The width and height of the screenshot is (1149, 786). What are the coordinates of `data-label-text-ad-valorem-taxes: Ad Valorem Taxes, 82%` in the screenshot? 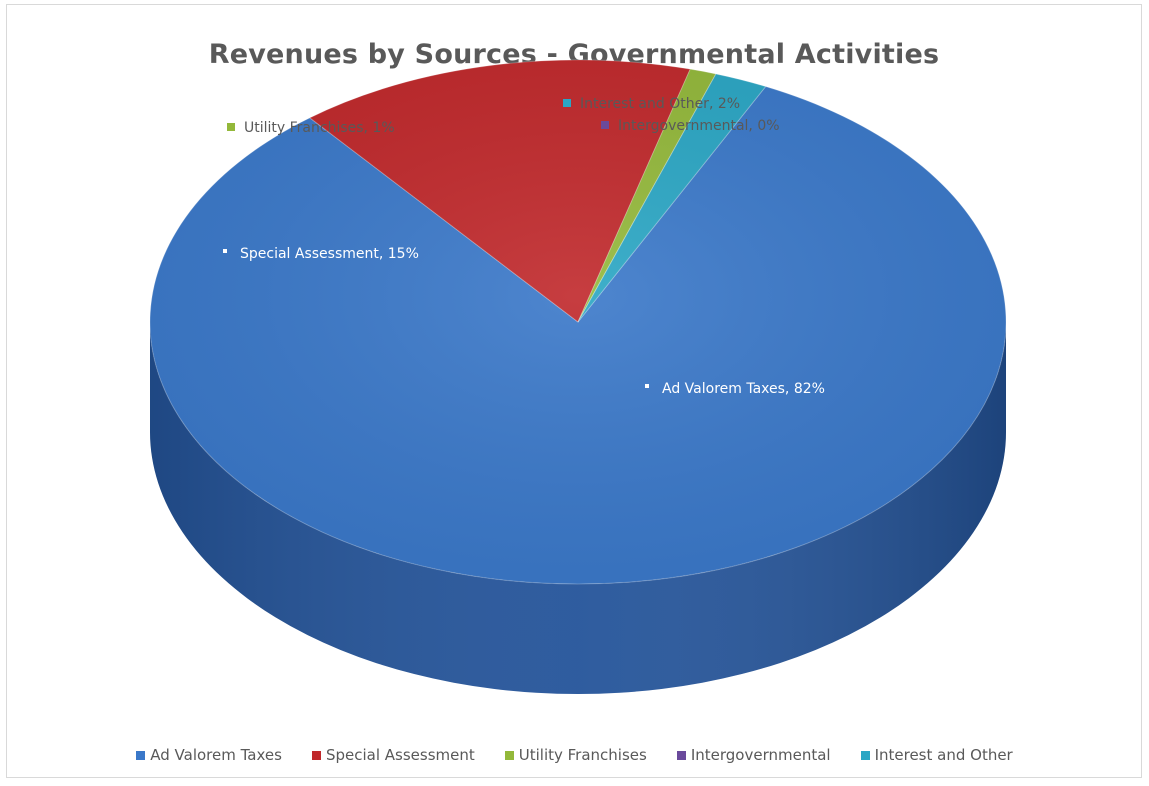 It's located at (743, 389).